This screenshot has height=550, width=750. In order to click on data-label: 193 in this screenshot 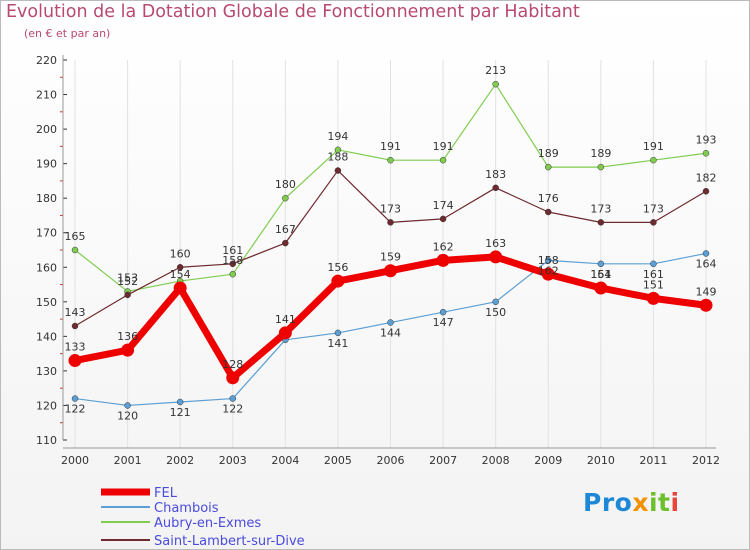, I will do `click(706, 139)`.